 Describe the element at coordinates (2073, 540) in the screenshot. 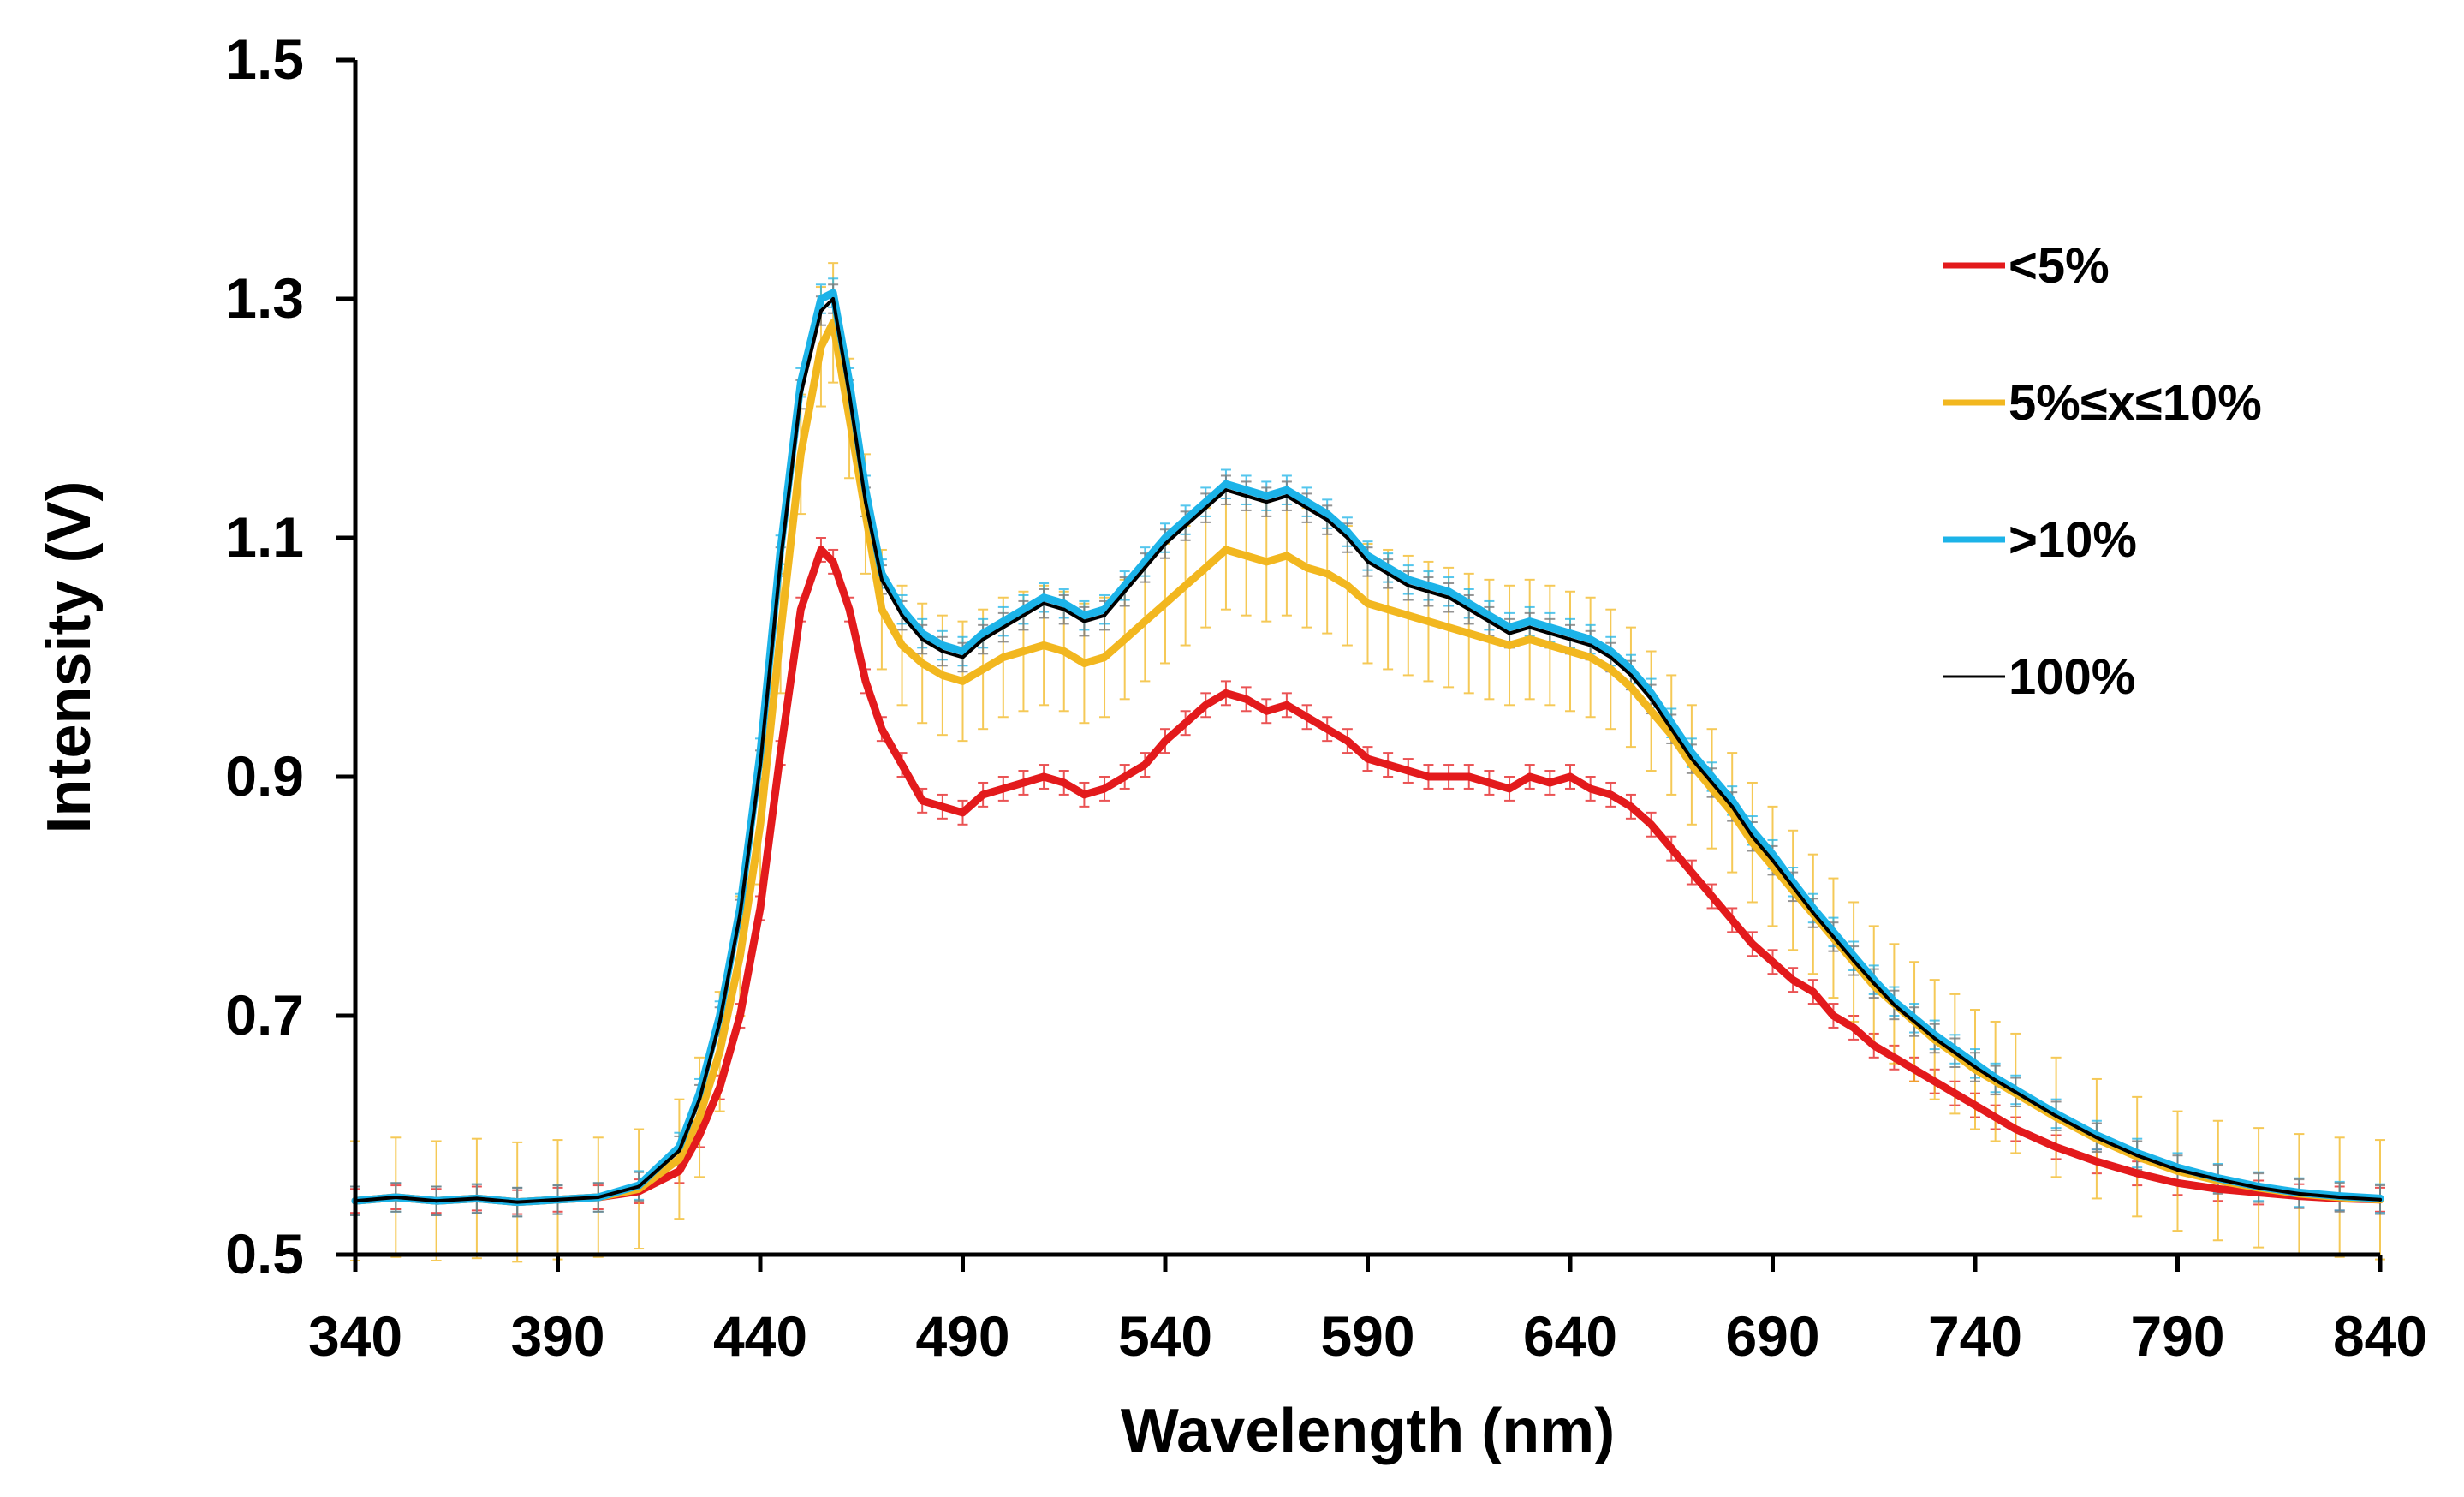

I see `legend-label: >10%` at that location.